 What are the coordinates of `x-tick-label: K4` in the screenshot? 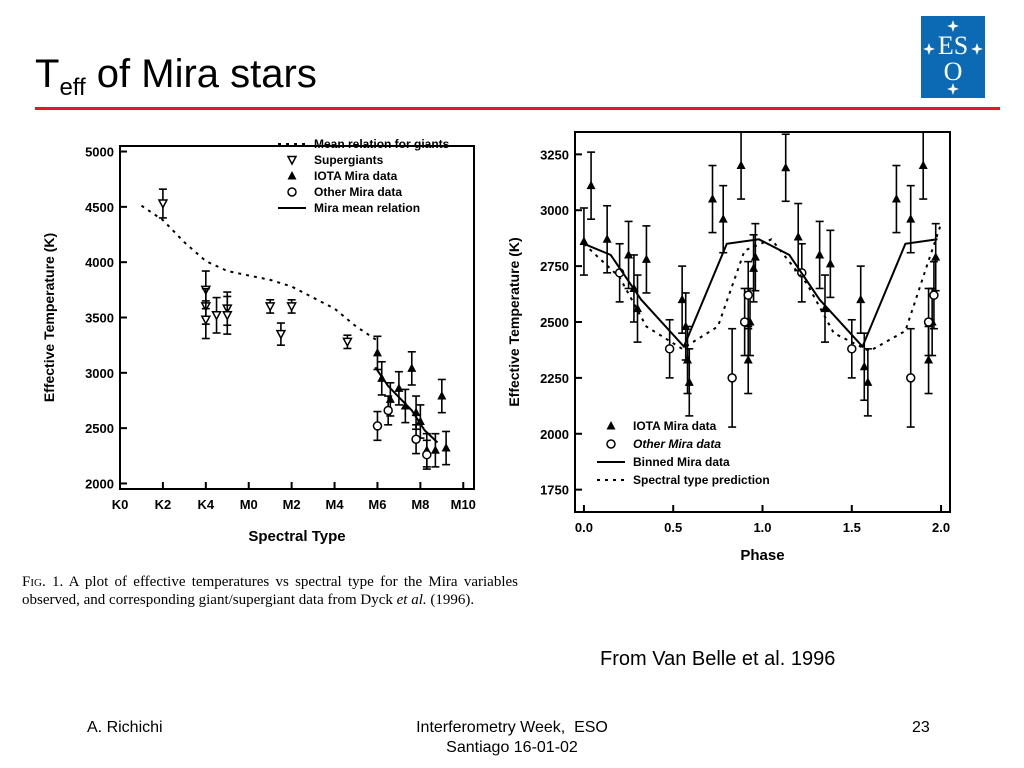 It's located at (206, 504).